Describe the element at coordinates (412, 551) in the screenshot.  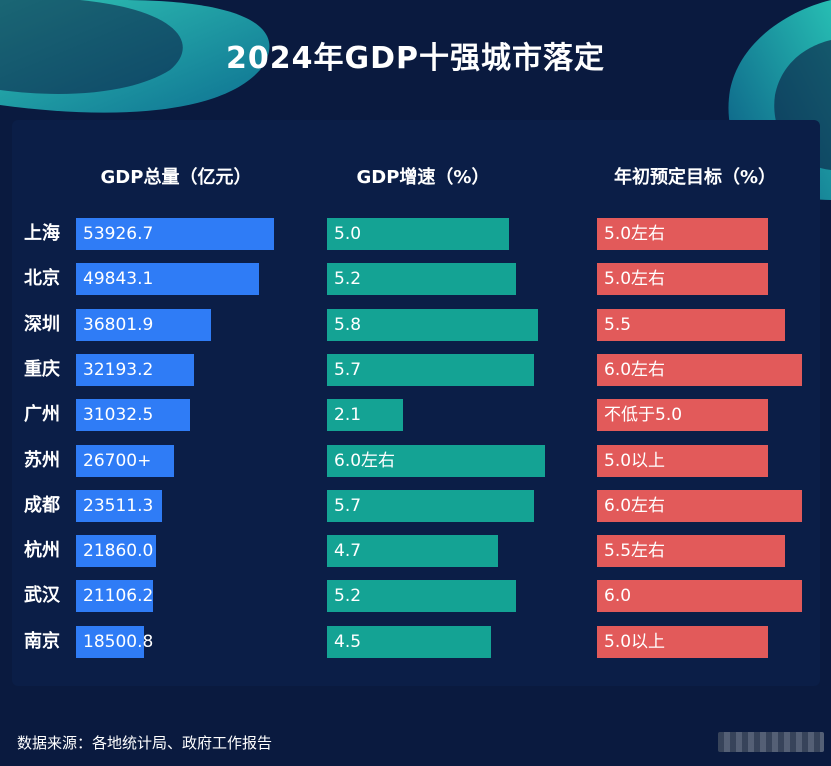
I see `growth-bar: 4.7` at that location.